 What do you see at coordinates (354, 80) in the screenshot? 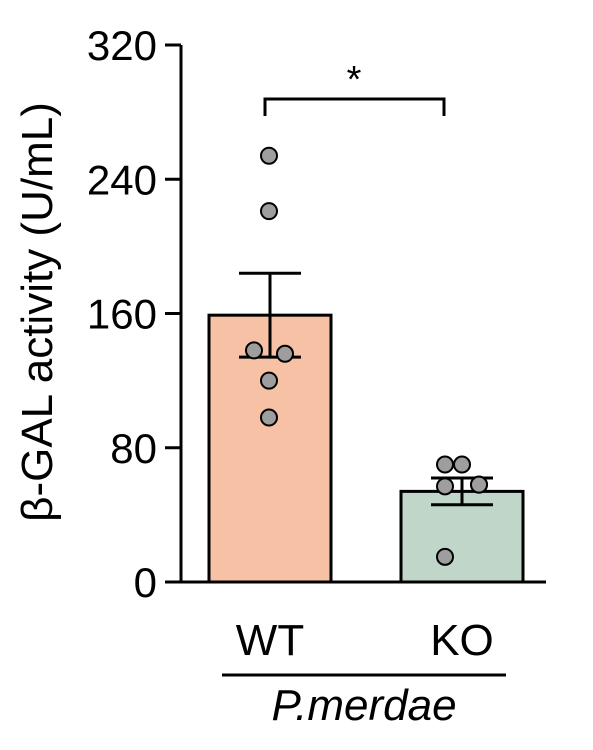
I see `significance-marker: *` at bounding box center [354, 80].